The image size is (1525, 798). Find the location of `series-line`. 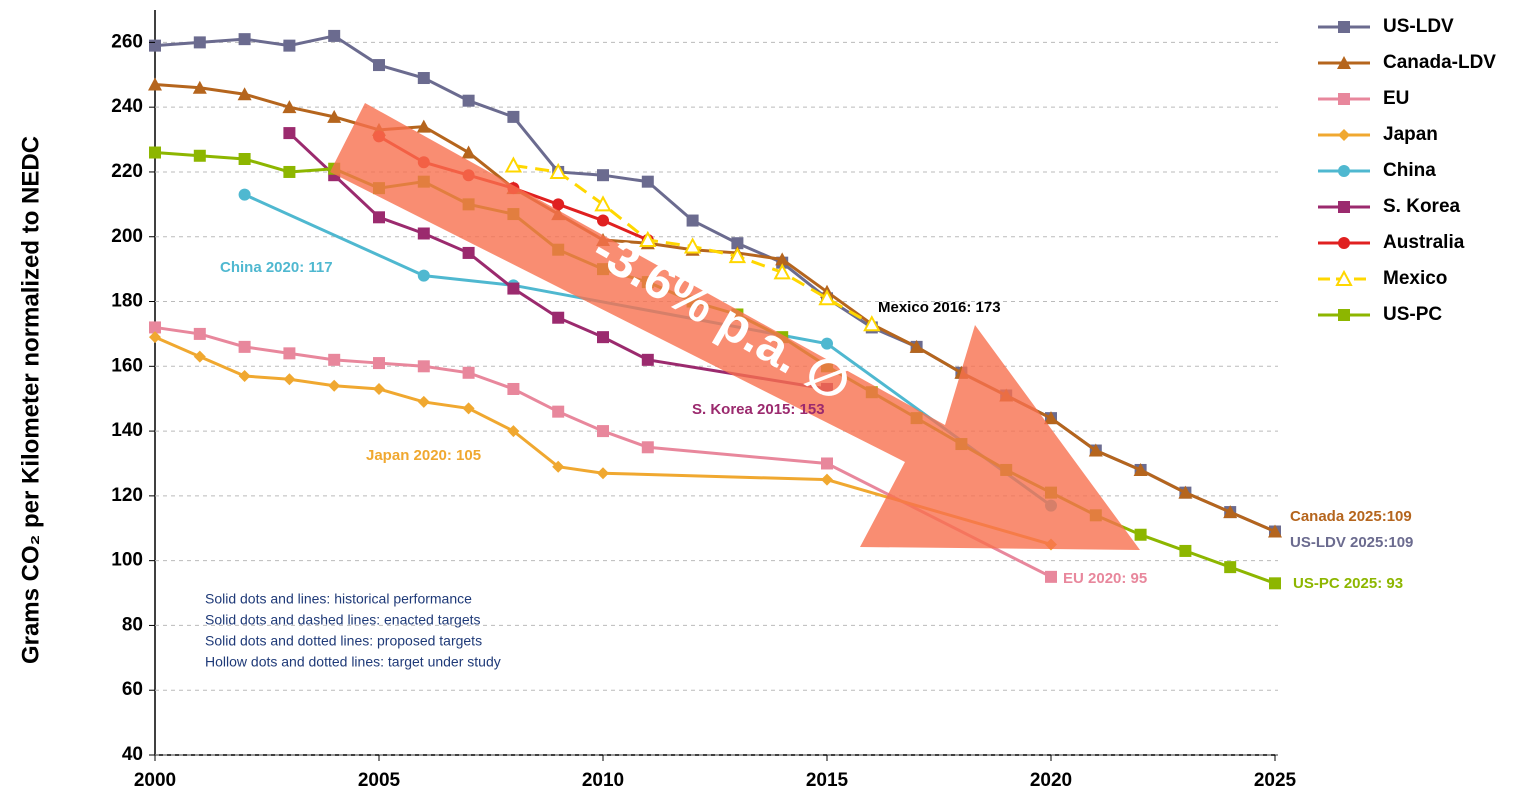

series-line is located at coordinates (558, 261).